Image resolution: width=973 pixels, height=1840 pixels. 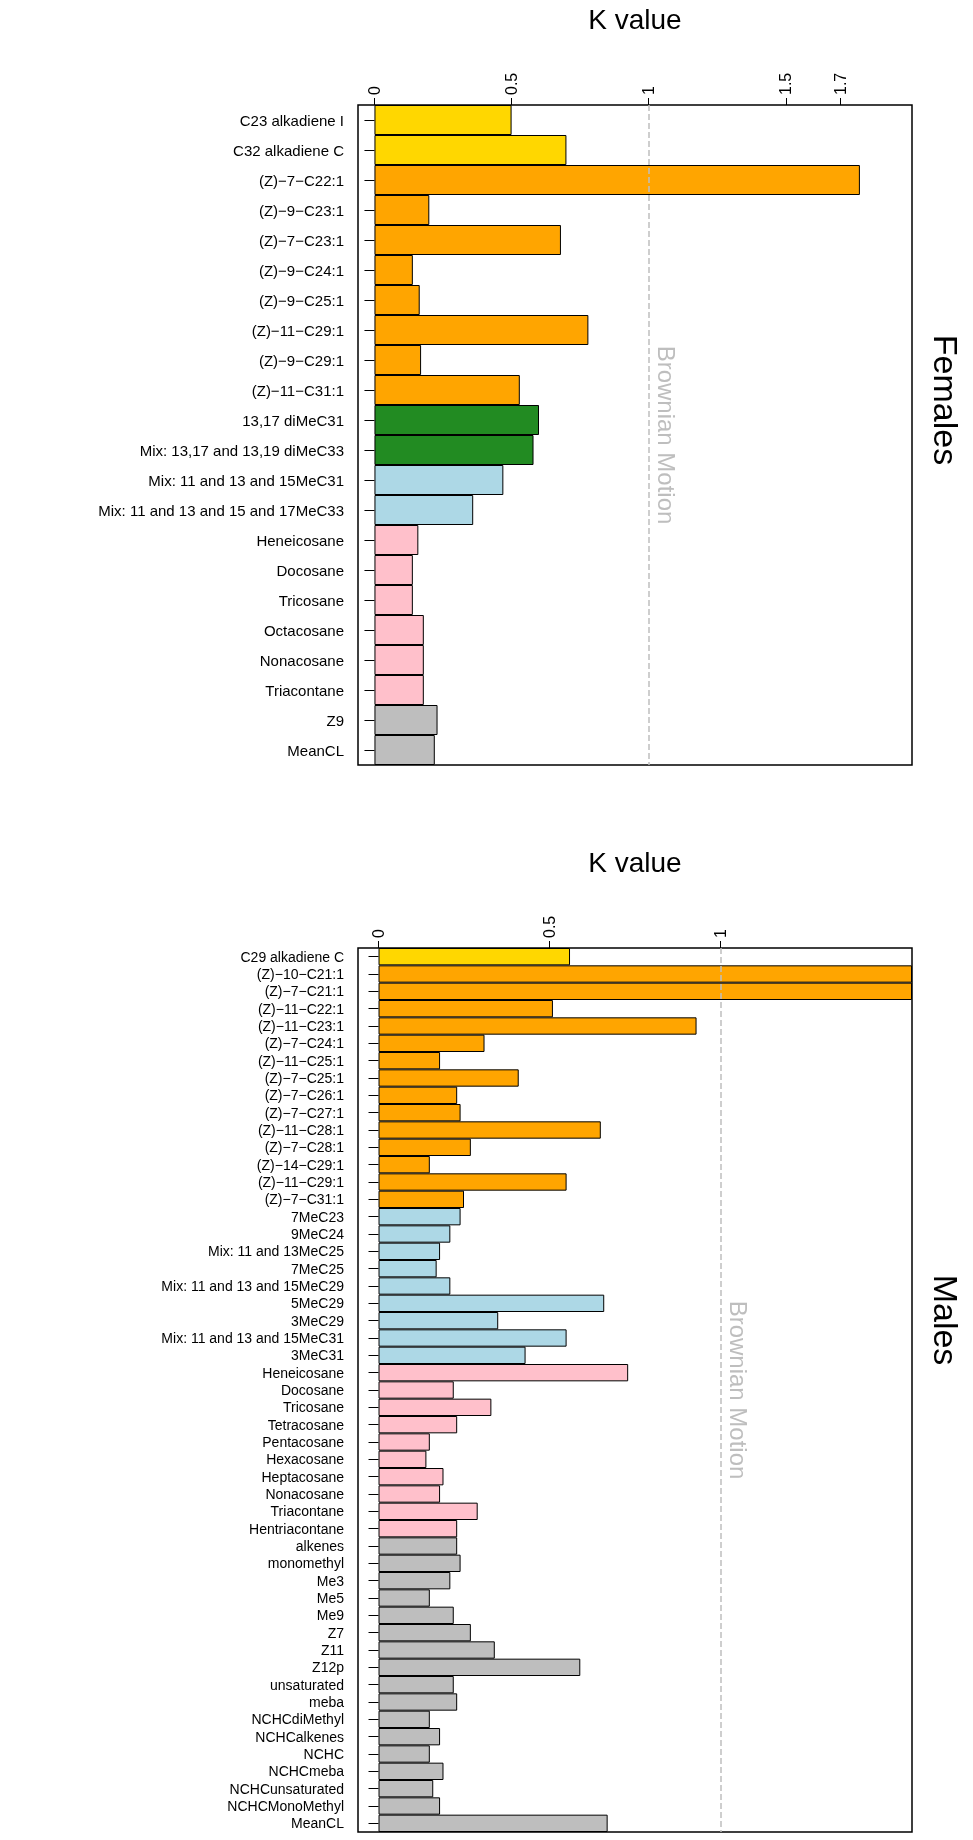 What do you see at coordinates (332, 1650) in the screenshot?
I see `y-tick-label: Z11` at bounding box center [332, 1650].